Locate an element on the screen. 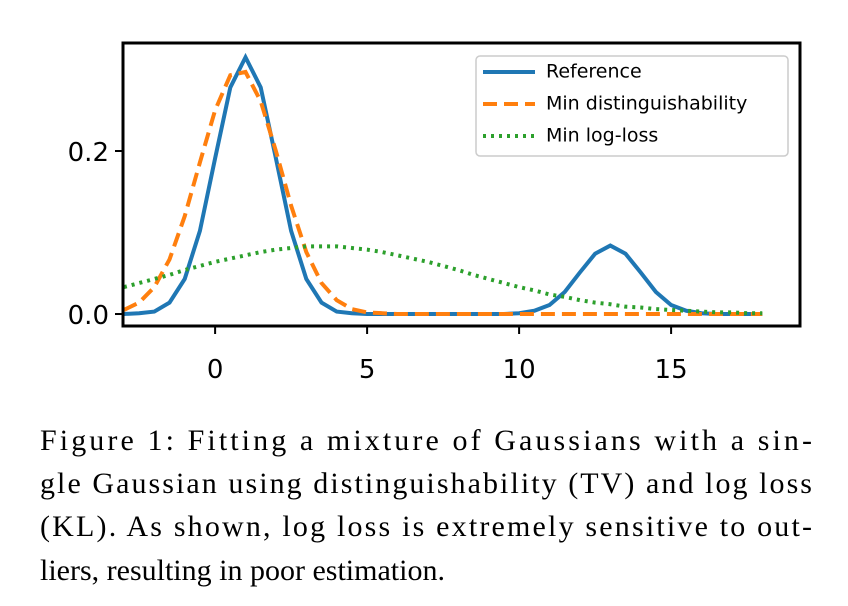  legend-label: Min distinguishability is located at coordinates (646, 104).